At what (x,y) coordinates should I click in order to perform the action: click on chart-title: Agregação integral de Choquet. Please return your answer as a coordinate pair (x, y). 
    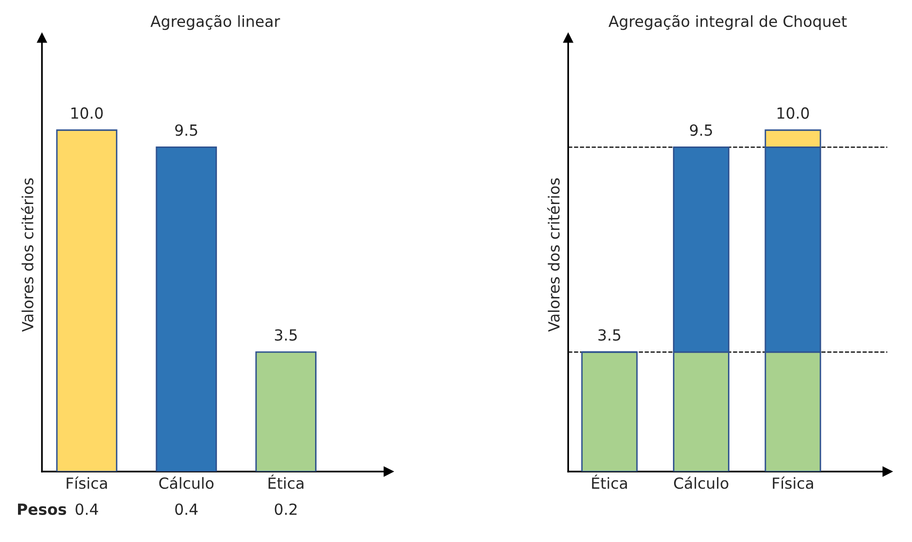
    Looking at the image, I should click on (727, 22).